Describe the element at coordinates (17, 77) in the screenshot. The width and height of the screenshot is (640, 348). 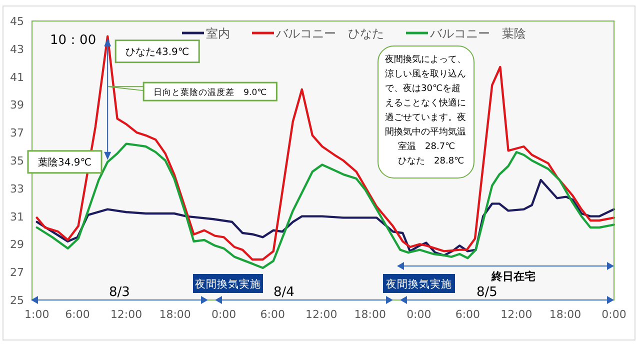
I see `y-tick-label: 41` at that location.